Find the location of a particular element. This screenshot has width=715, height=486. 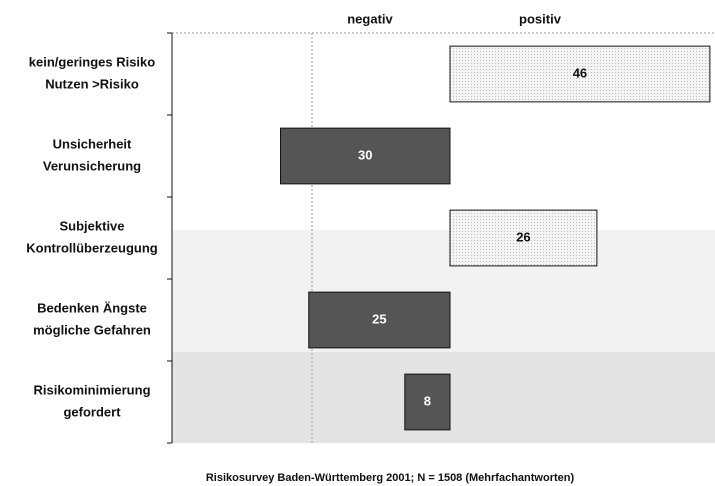

data-label: 46 is located at coordinates (580, 72).